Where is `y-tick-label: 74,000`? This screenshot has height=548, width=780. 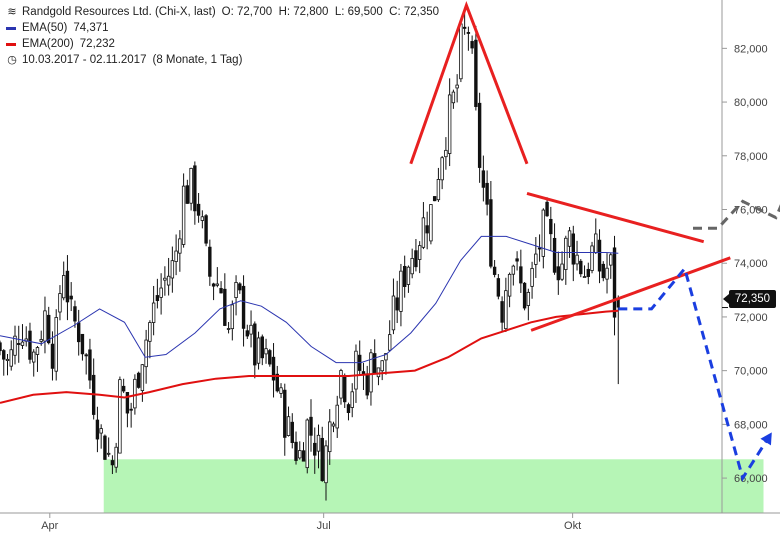
y-tick-label: 74,000 is located at coordinates (751, 264).